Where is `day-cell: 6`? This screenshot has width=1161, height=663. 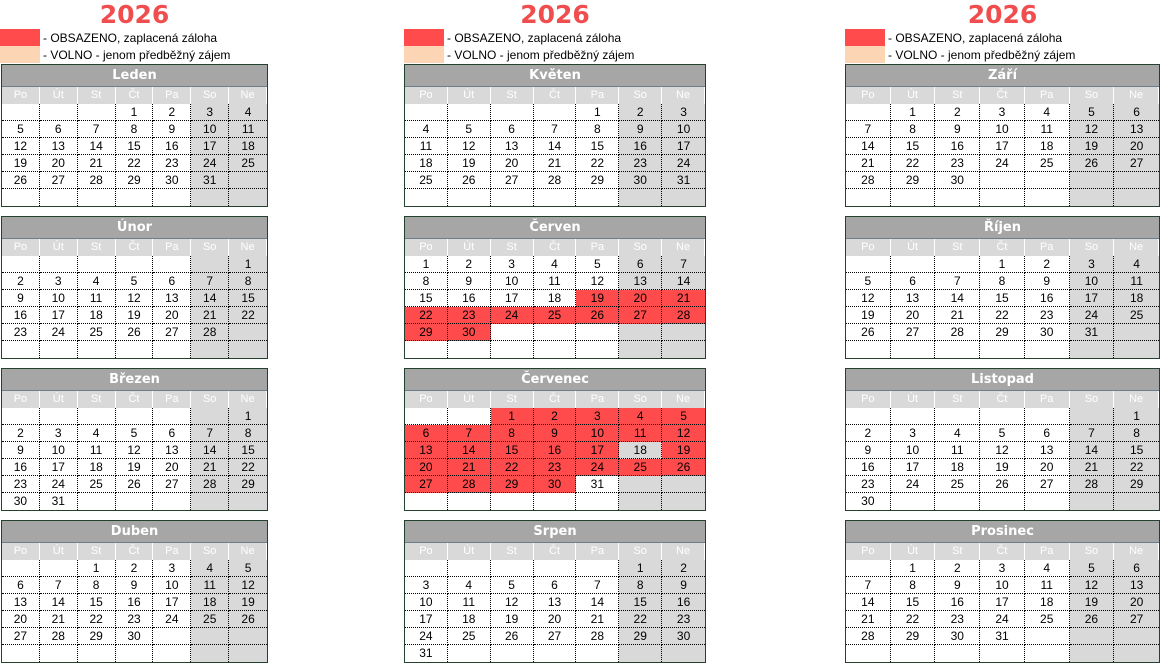 day-cell: 6 is located at coordinates (555, 585).